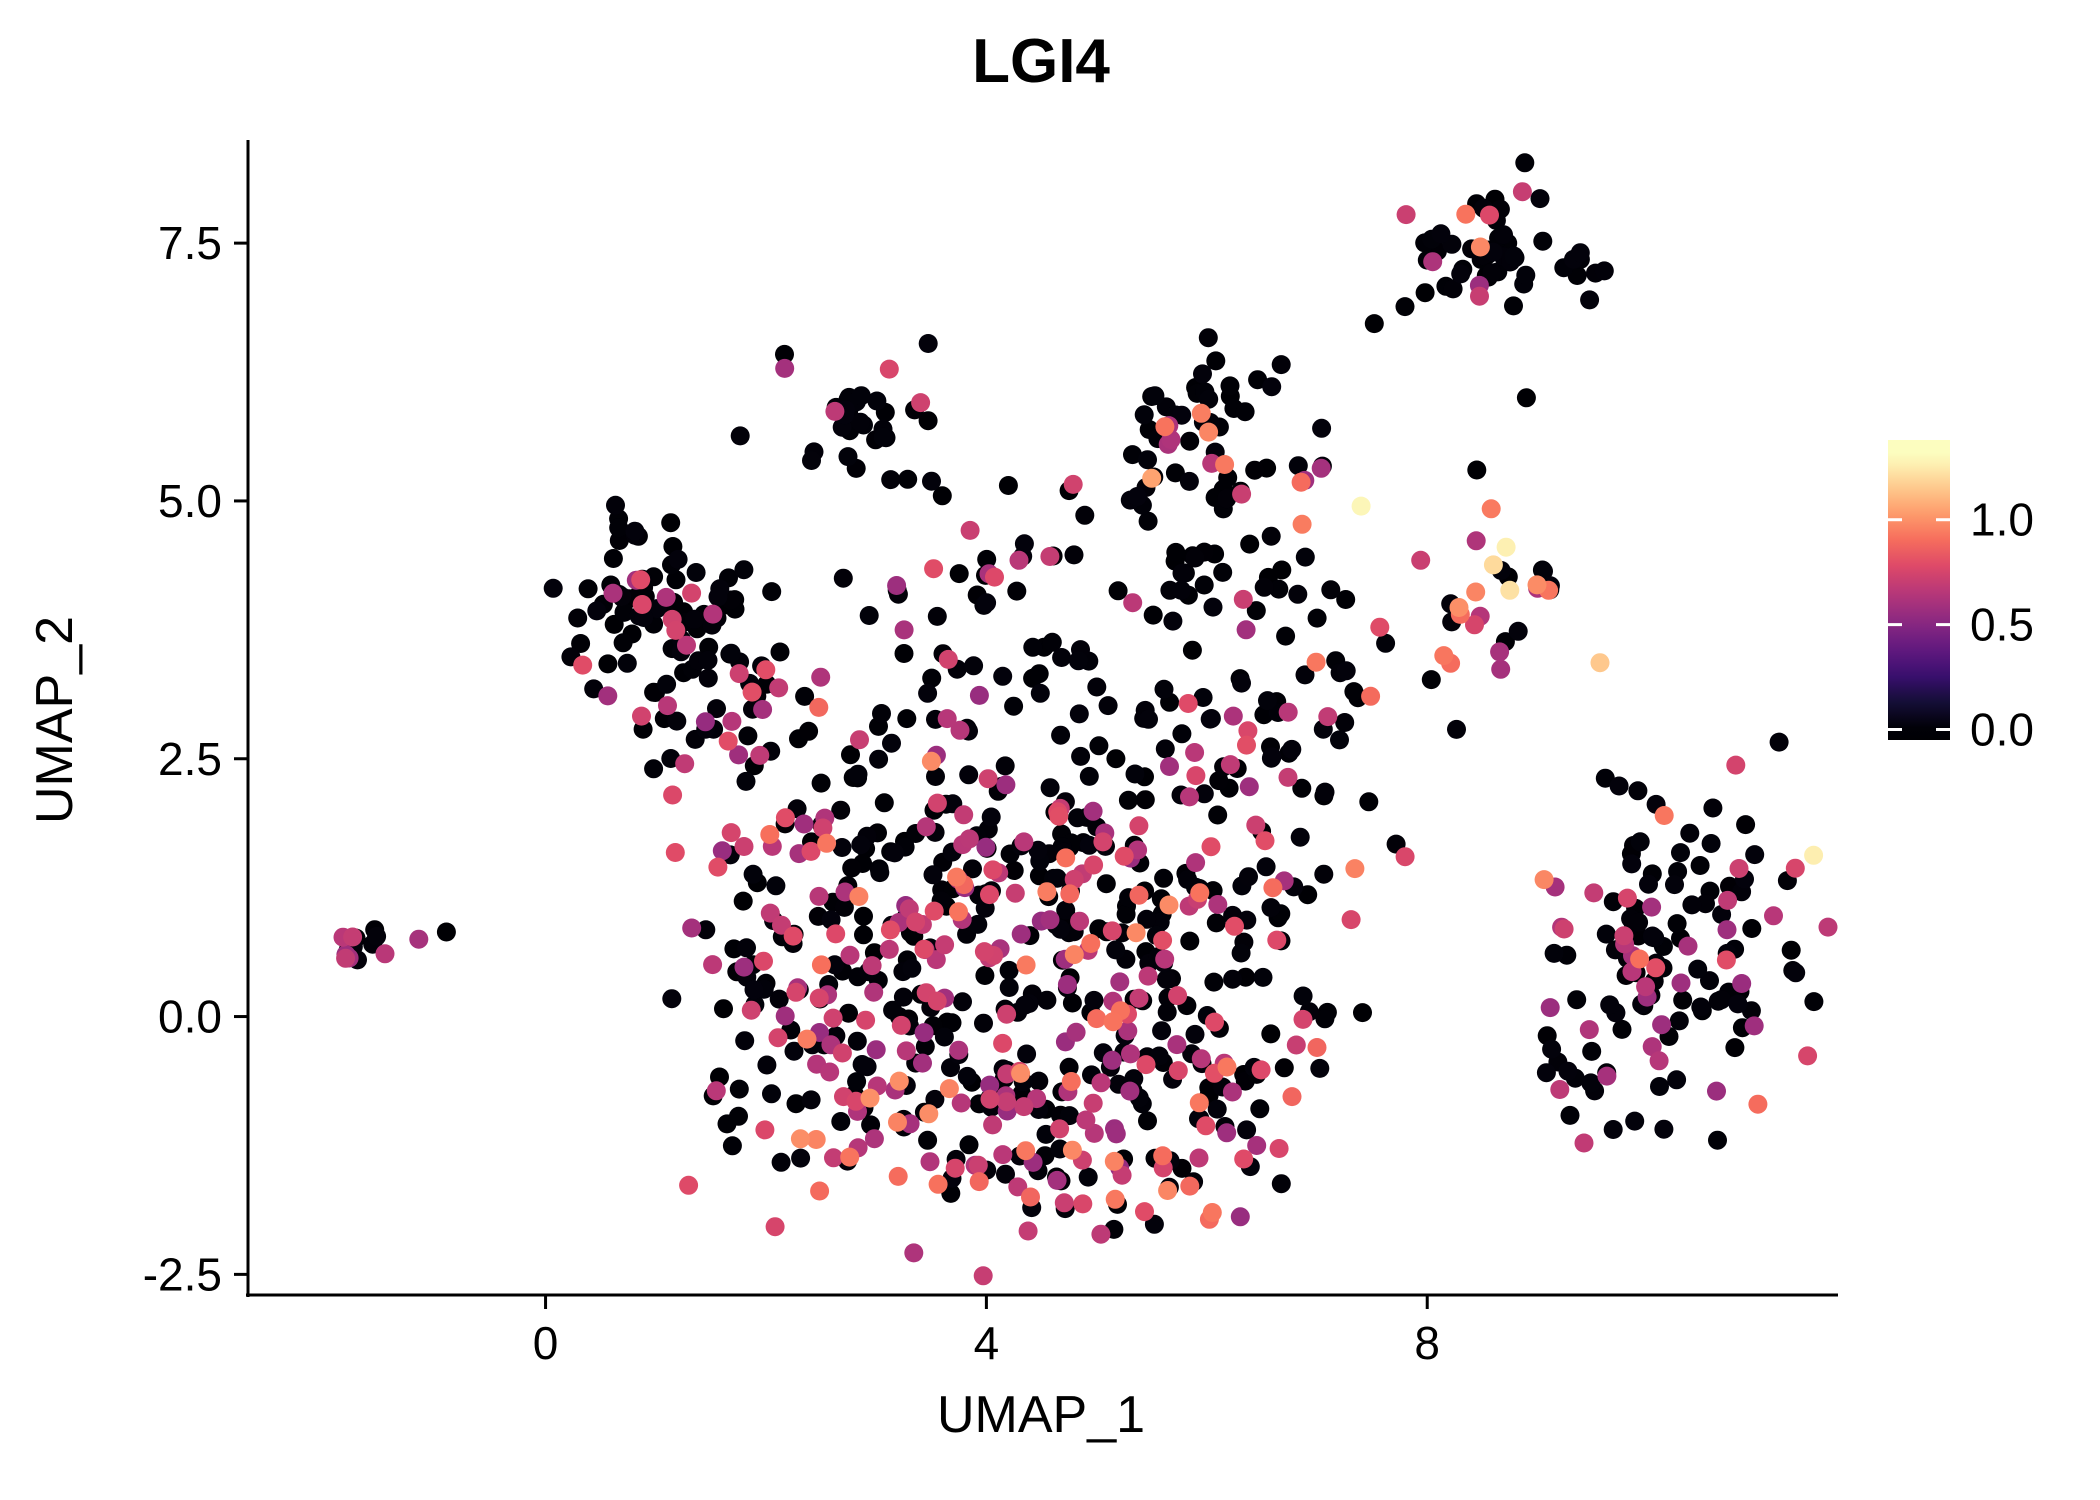 This screenshot has width=2100, height=1500. What do you see at coordinates (190, 759) in the screenshot?
I see `y-tick-label: 2.5` at bounding box center [190, 759].